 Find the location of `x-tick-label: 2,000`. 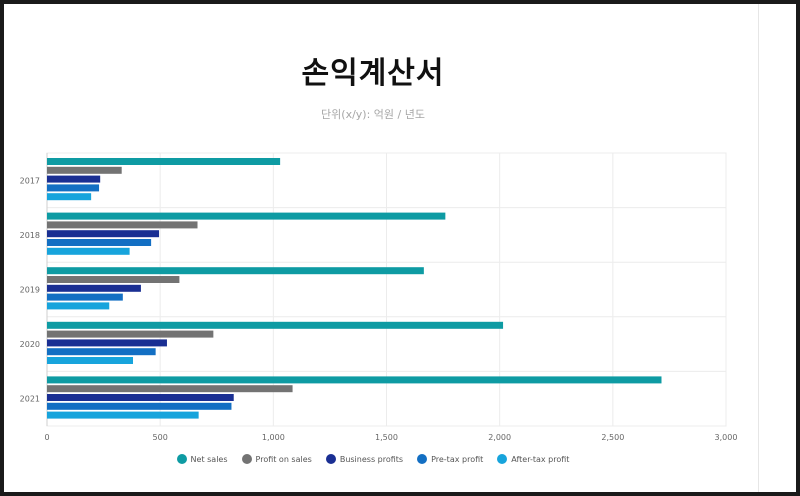

x-tick-label: 2,000 is located at coordinates (499, 437).